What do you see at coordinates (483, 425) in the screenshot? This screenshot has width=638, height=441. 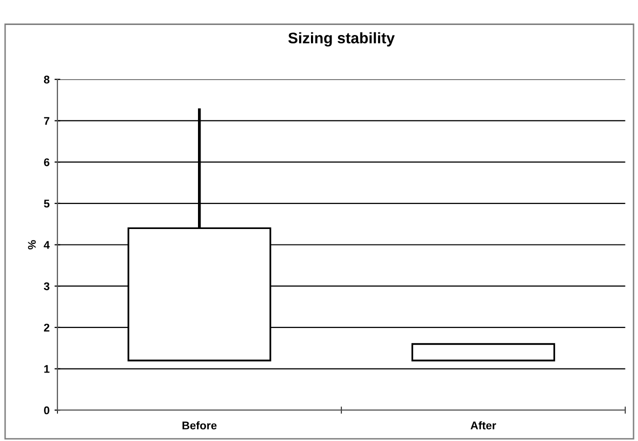 I see `x-tick-label: After` at bounding box center [483, 425].